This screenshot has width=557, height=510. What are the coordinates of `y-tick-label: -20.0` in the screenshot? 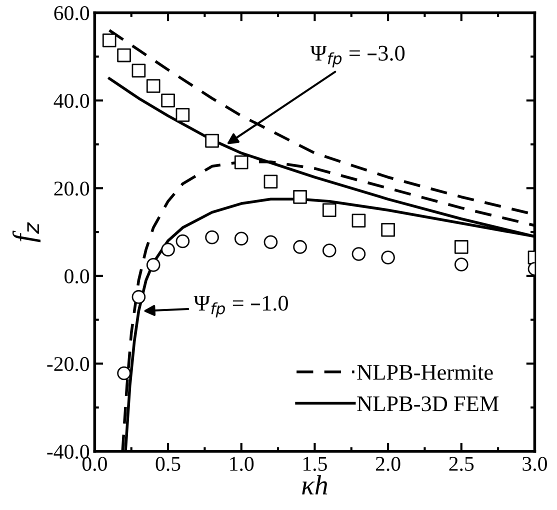 It's located at (68, 364).